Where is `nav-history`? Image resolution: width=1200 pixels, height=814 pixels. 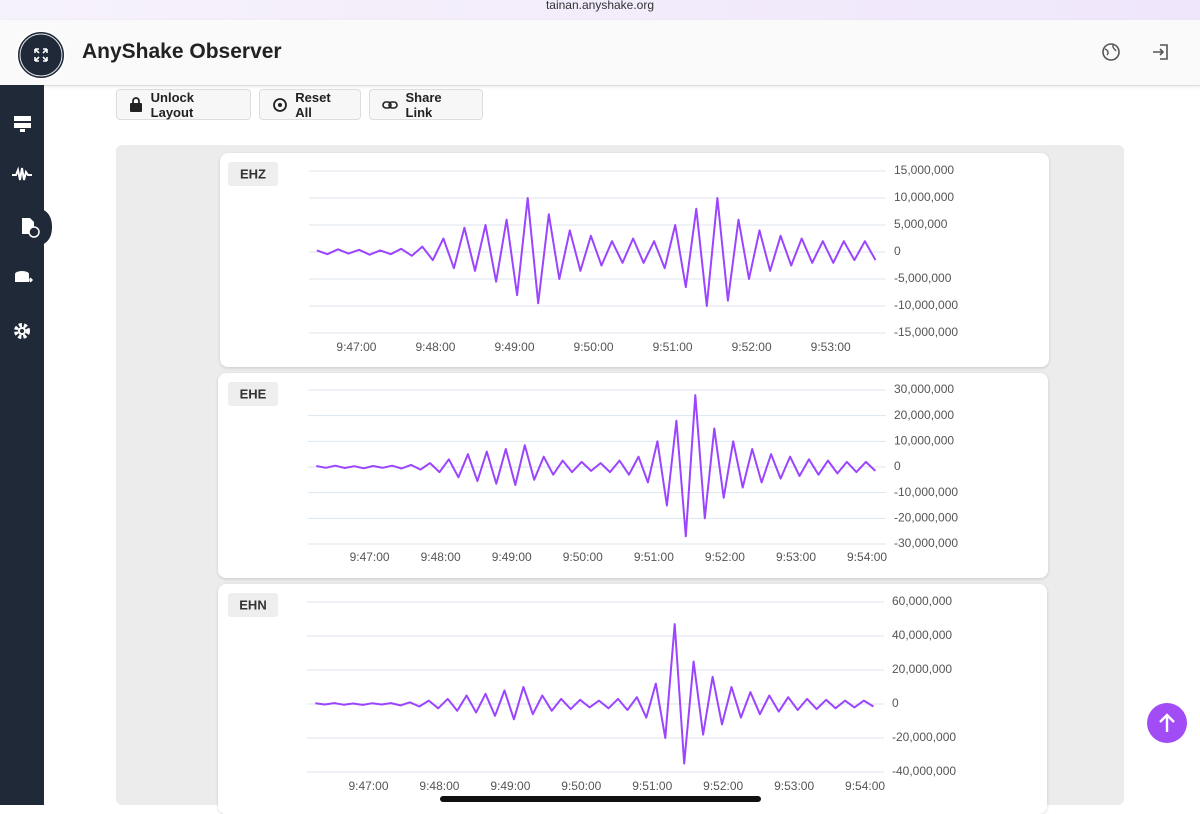
nav-history is located at coordinates (37, 227).